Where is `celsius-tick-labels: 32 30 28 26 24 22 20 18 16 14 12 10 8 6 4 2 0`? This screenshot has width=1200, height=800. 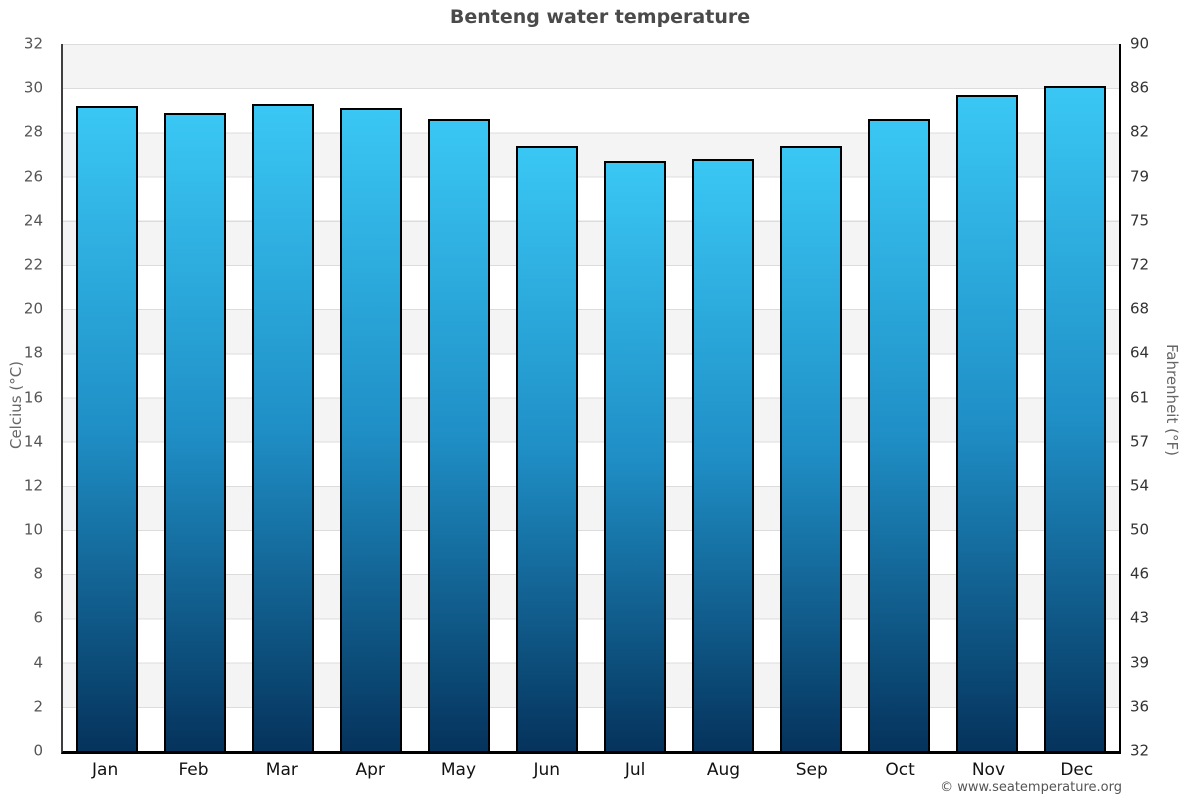
celsius-tick-labels: 32 30 28 26 24 22 20 18 16 14 12 10 8 6 4 2 0 is located at coordinates (26, 397).